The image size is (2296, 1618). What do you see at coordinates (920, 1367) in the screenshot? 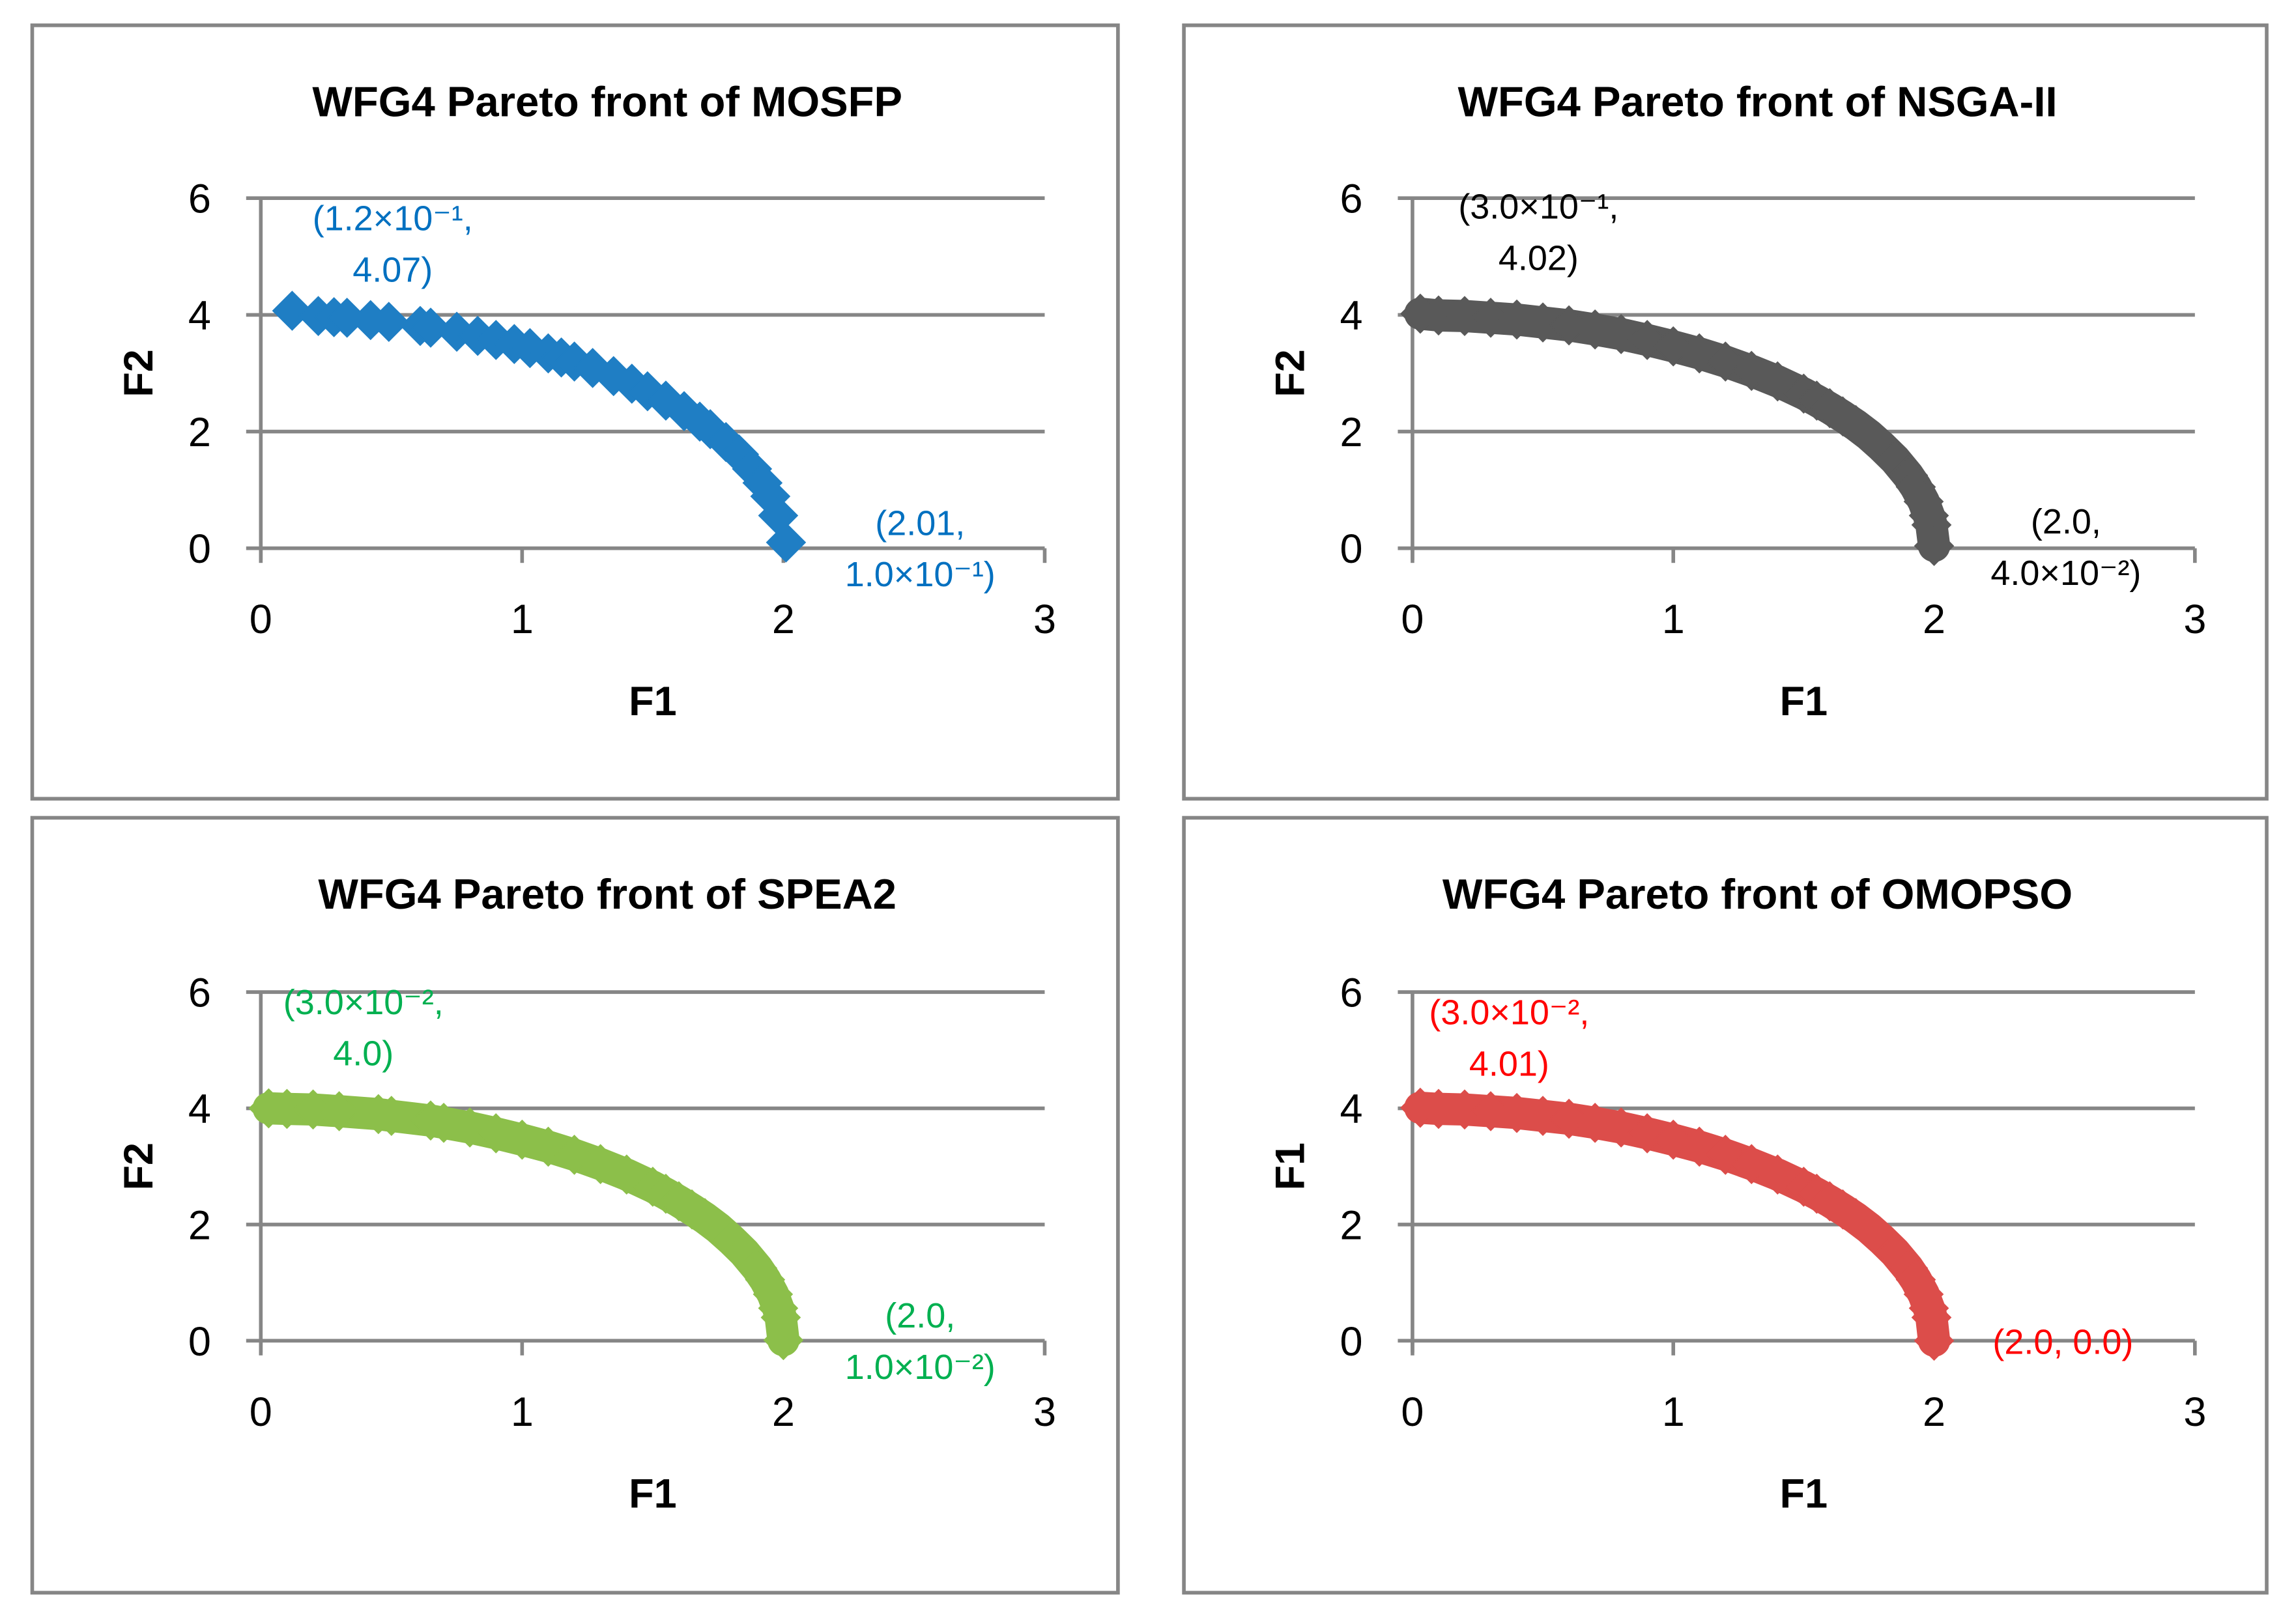
I see `annotation-end: 1.0×10⁻²)` at bounding box center [920, 1367].